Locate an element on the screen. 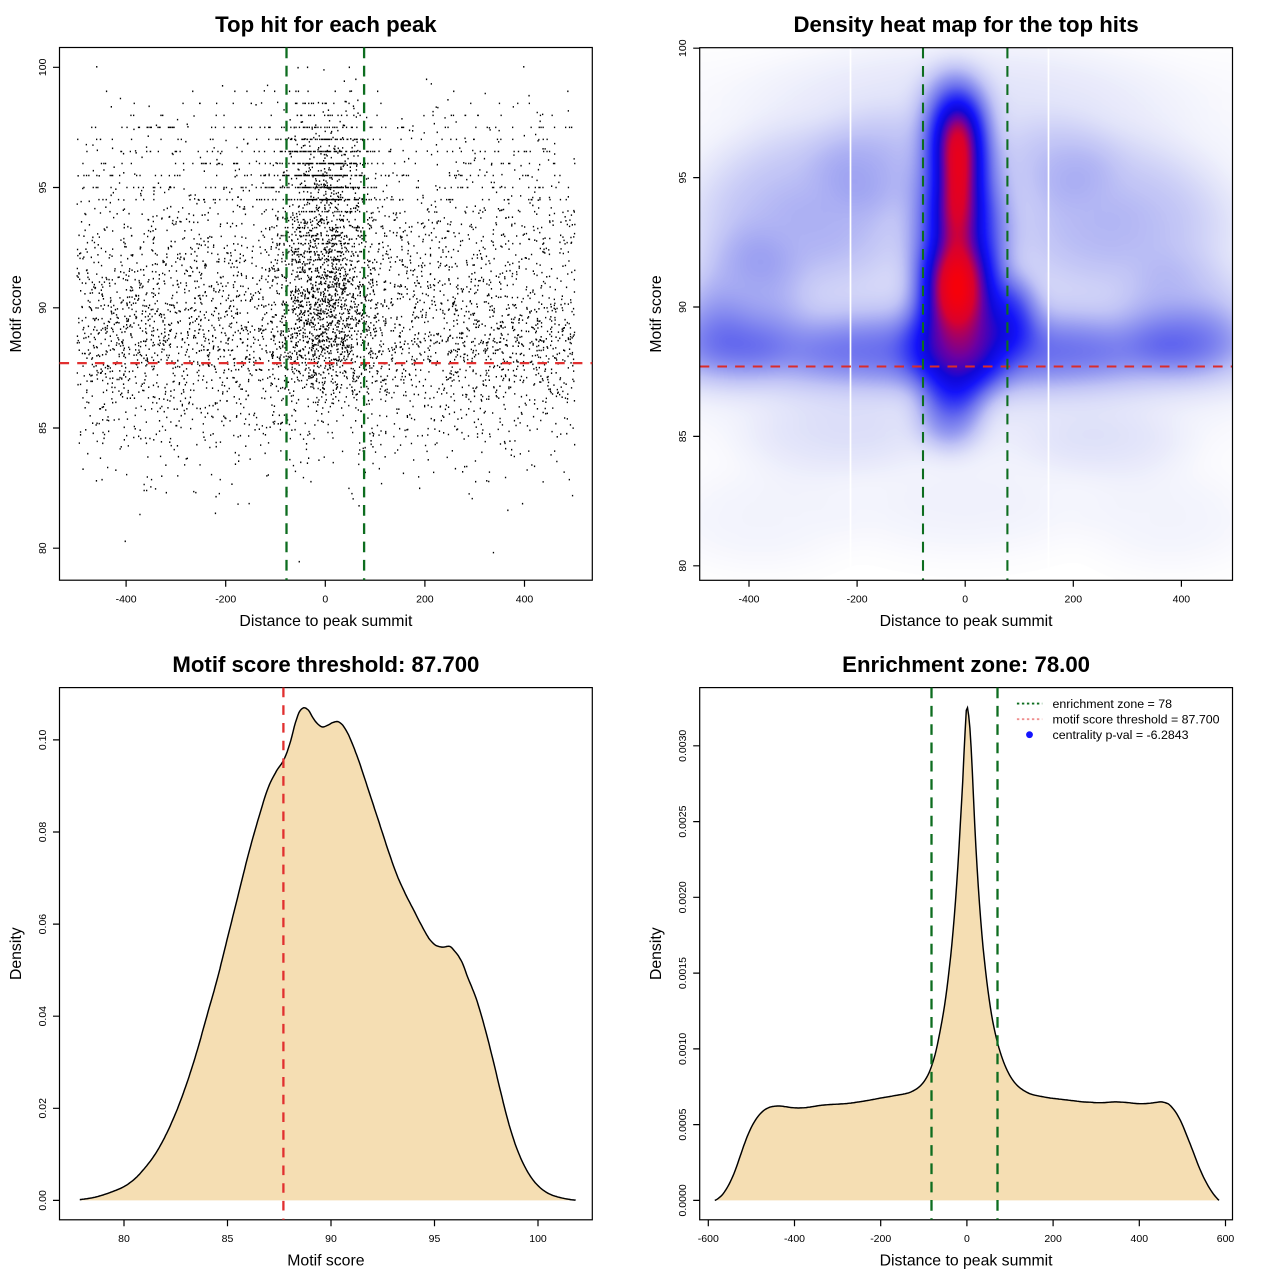  svg-text: 0.04 is located at coordinates (43, 1016).